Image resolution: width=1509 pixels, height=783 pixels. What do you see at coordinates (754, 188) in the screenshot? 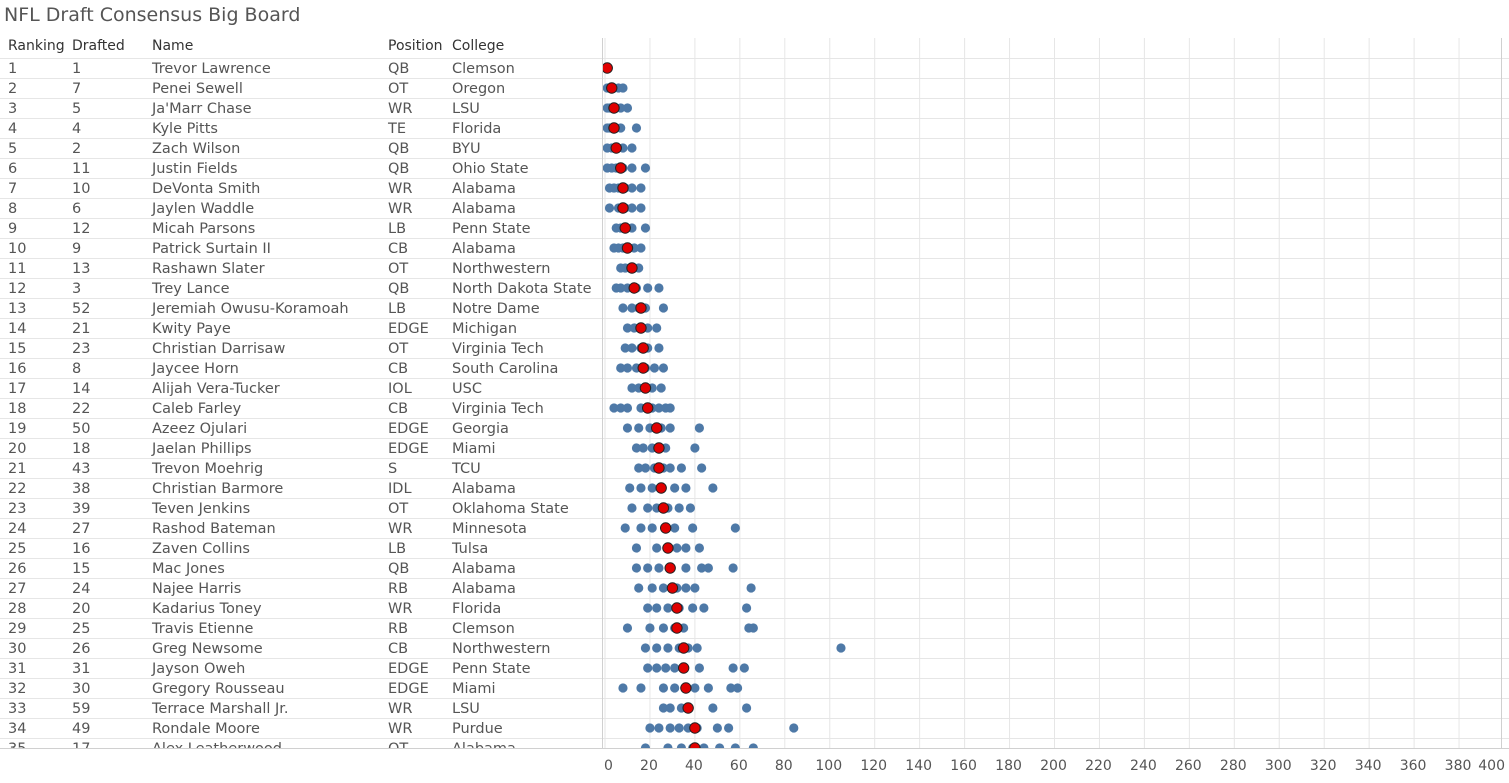
I see `table-row: 7 10 DeVonta Smith WR Alabama` at bounding box center [754, 188].